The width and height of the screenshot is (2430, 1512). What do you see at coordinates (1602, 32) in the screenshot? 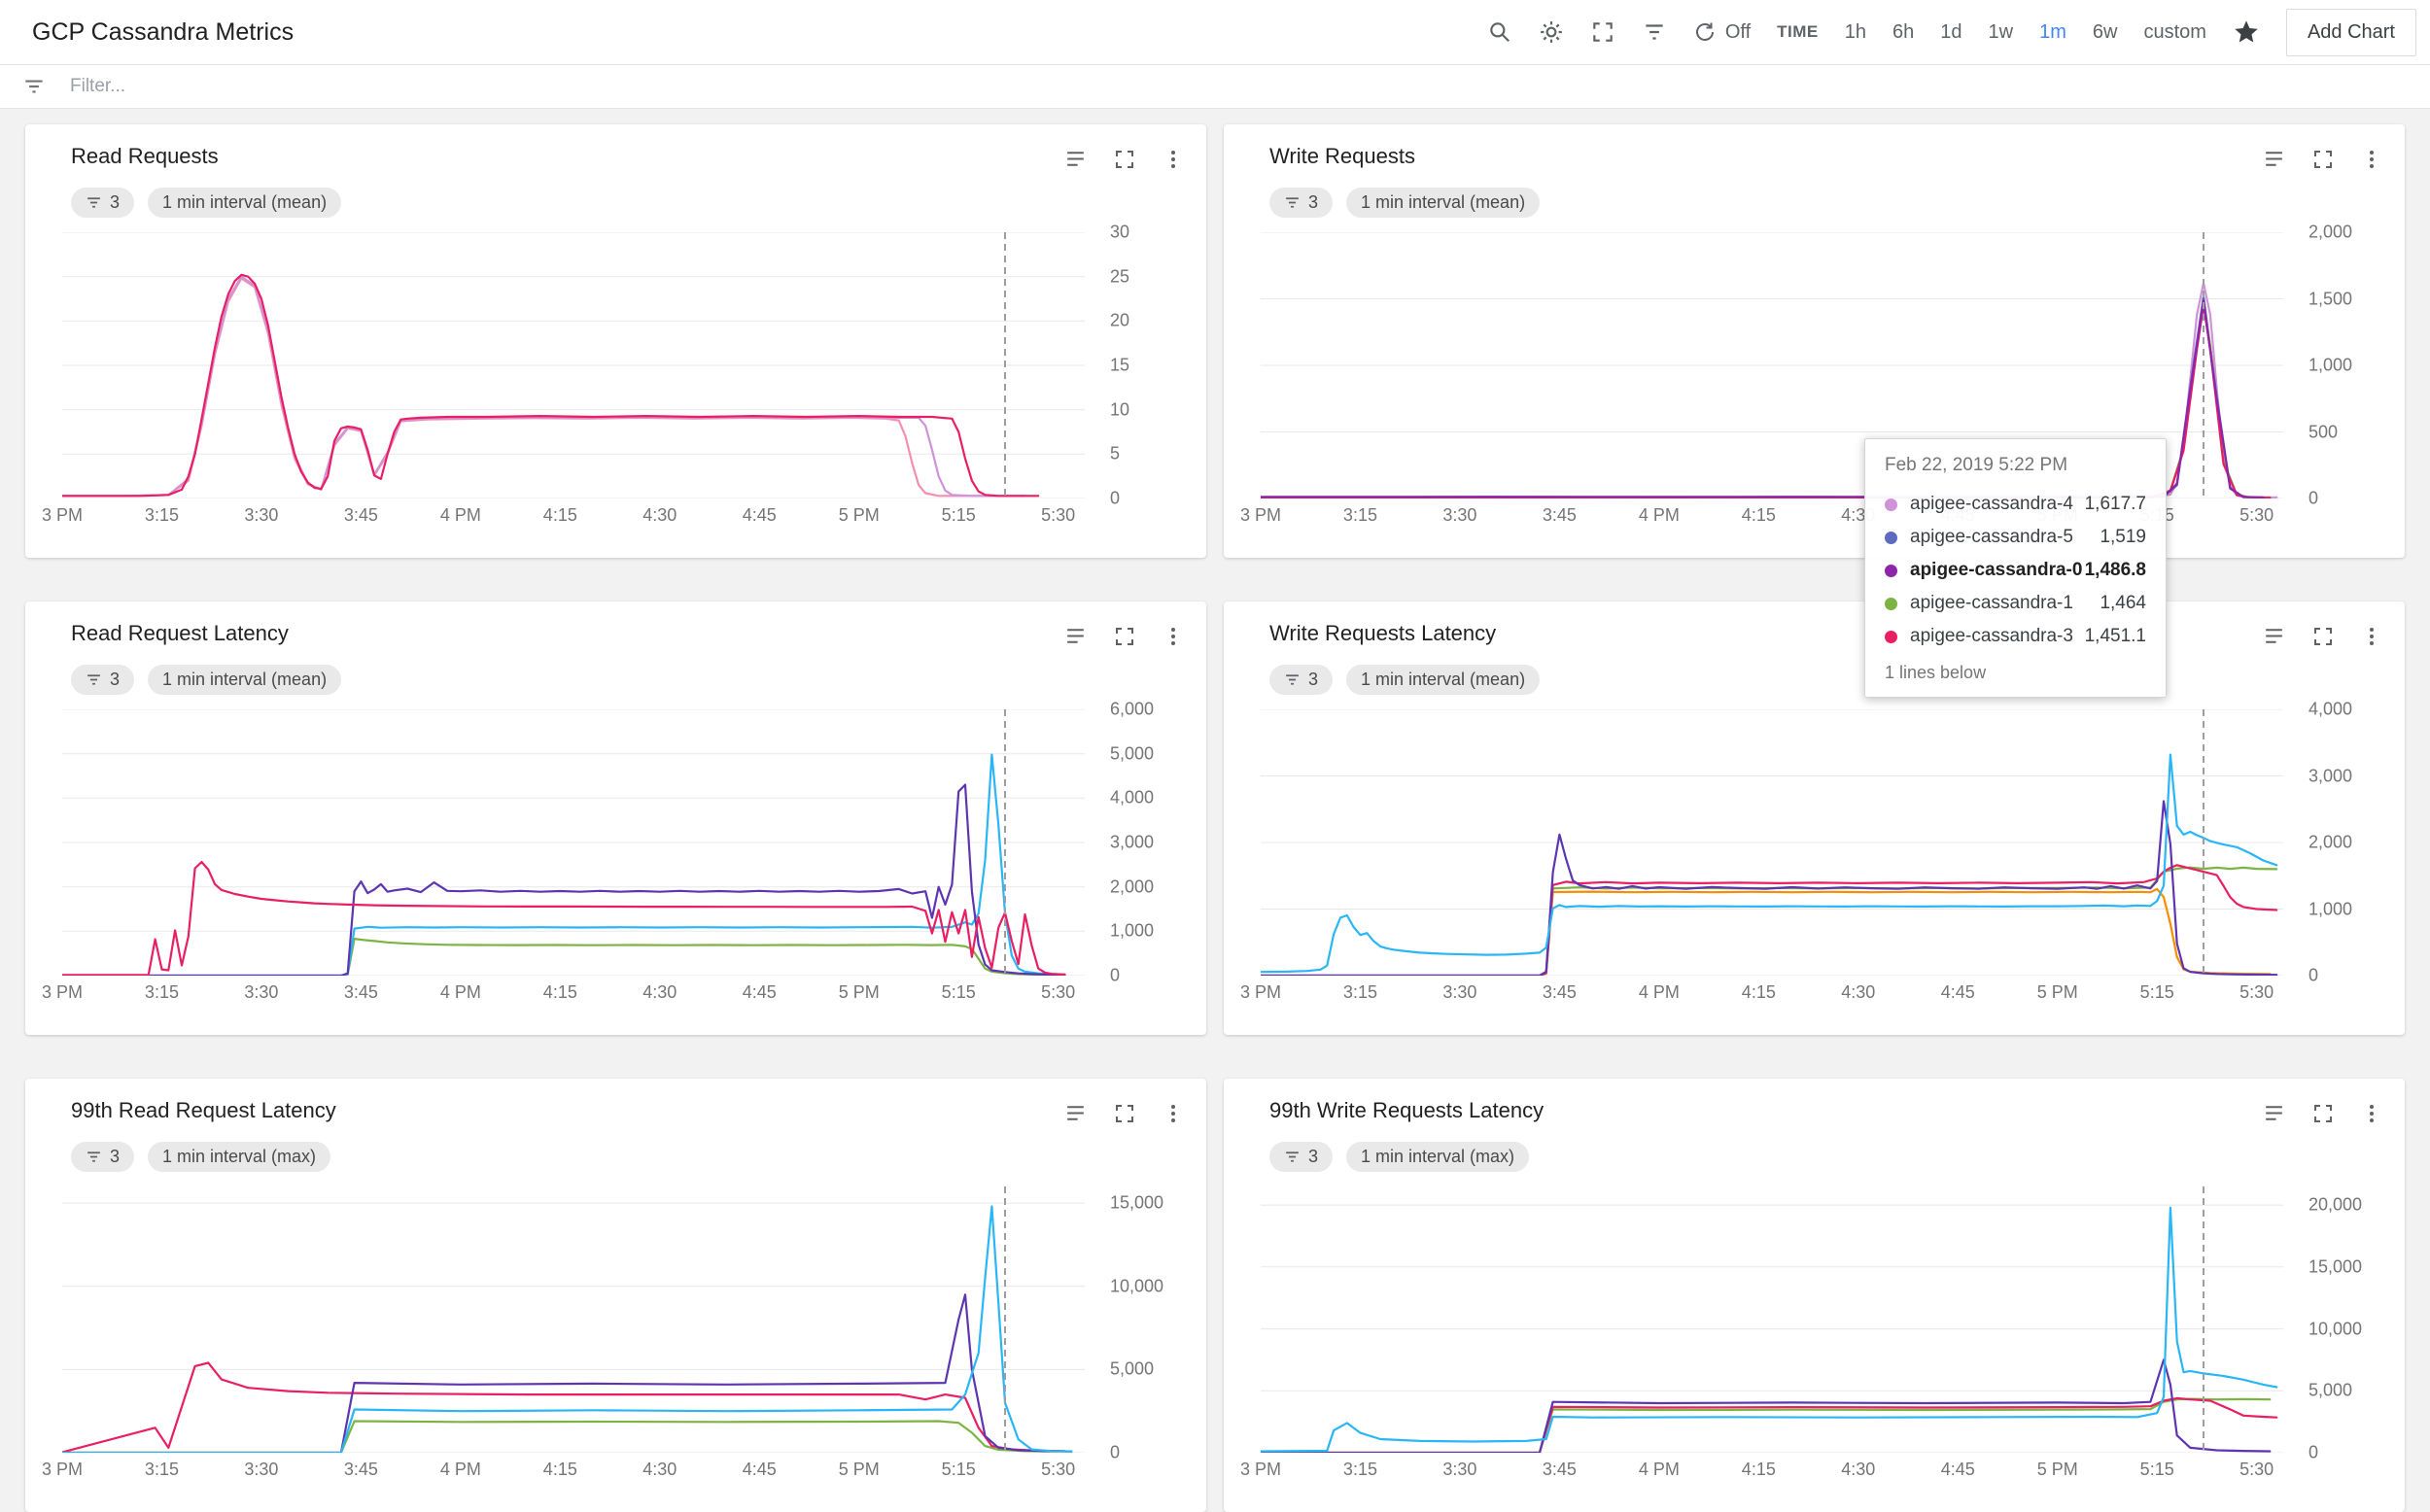
I see `fullscreen-icon` at bounding box center [1602, 32].